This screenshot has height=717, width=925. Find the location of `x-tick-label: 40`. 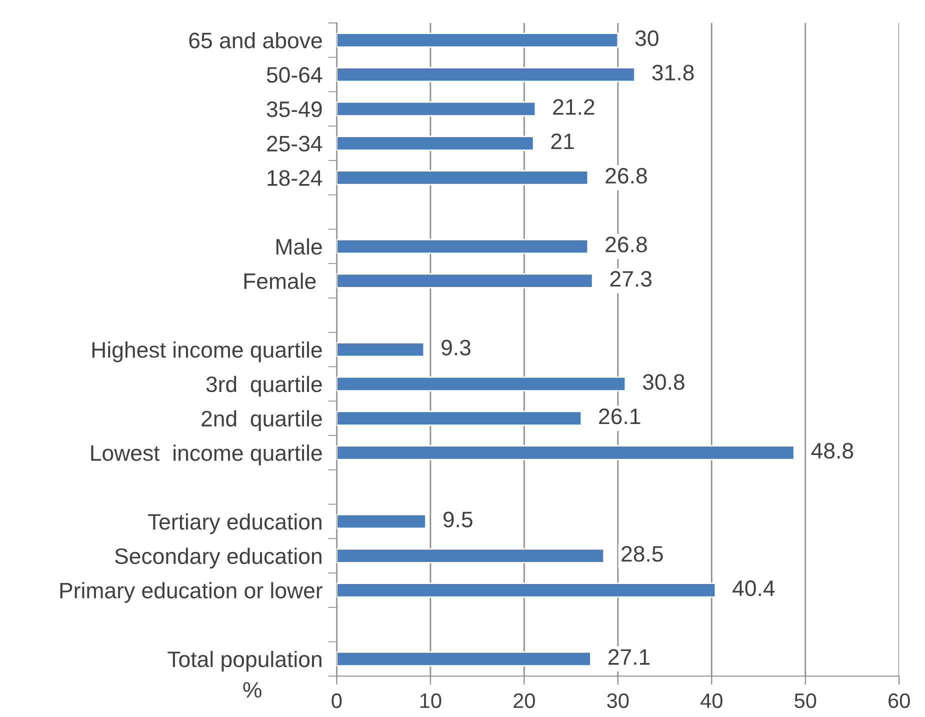

x-tick-label: 40 is located at coordinates (711, 700).